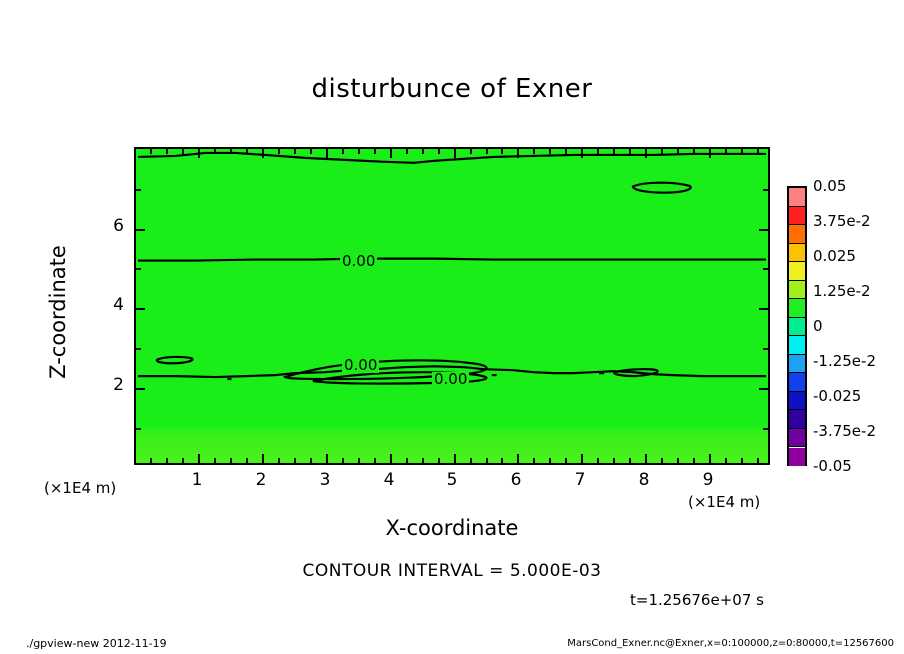 The width and height of the screenshot is (904, 654). What do you see at coordinates (451, 379) in the screenshot?
I see `contour-label-lower-b: 0.00` at bounding box center [451, 379].